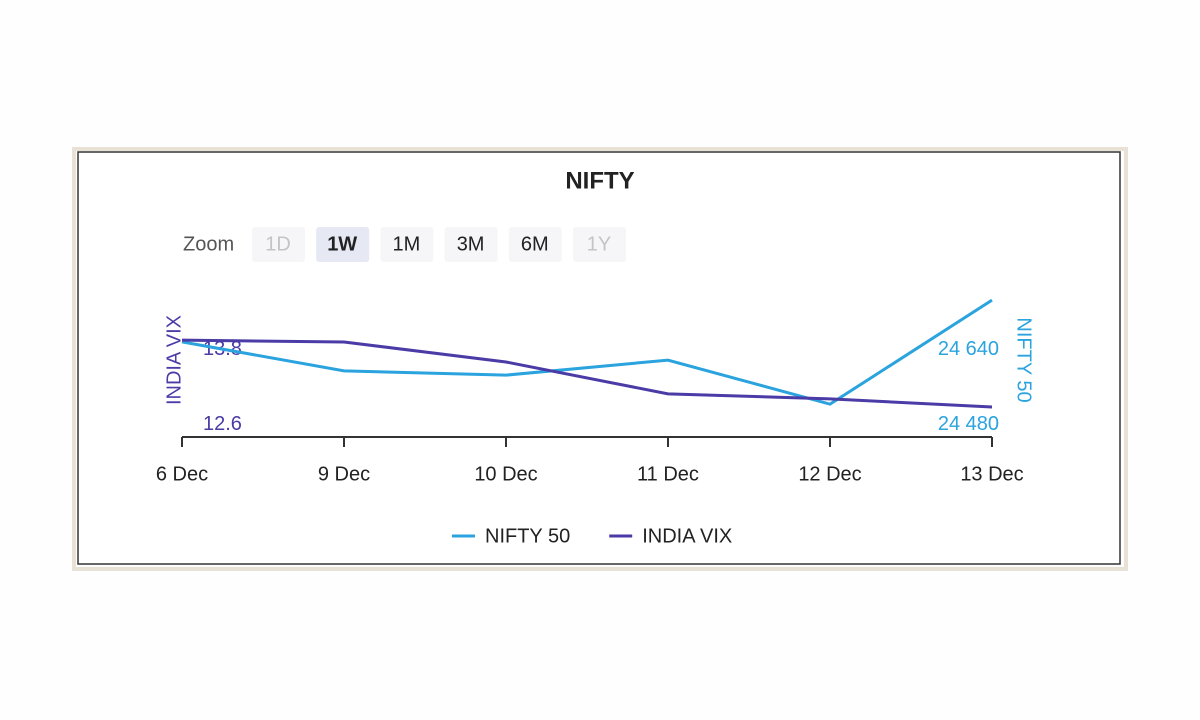 This screenshot has height=720, width=1200. I want to click on y2-axis-title: NIFTY 50, so click(1024, 359).